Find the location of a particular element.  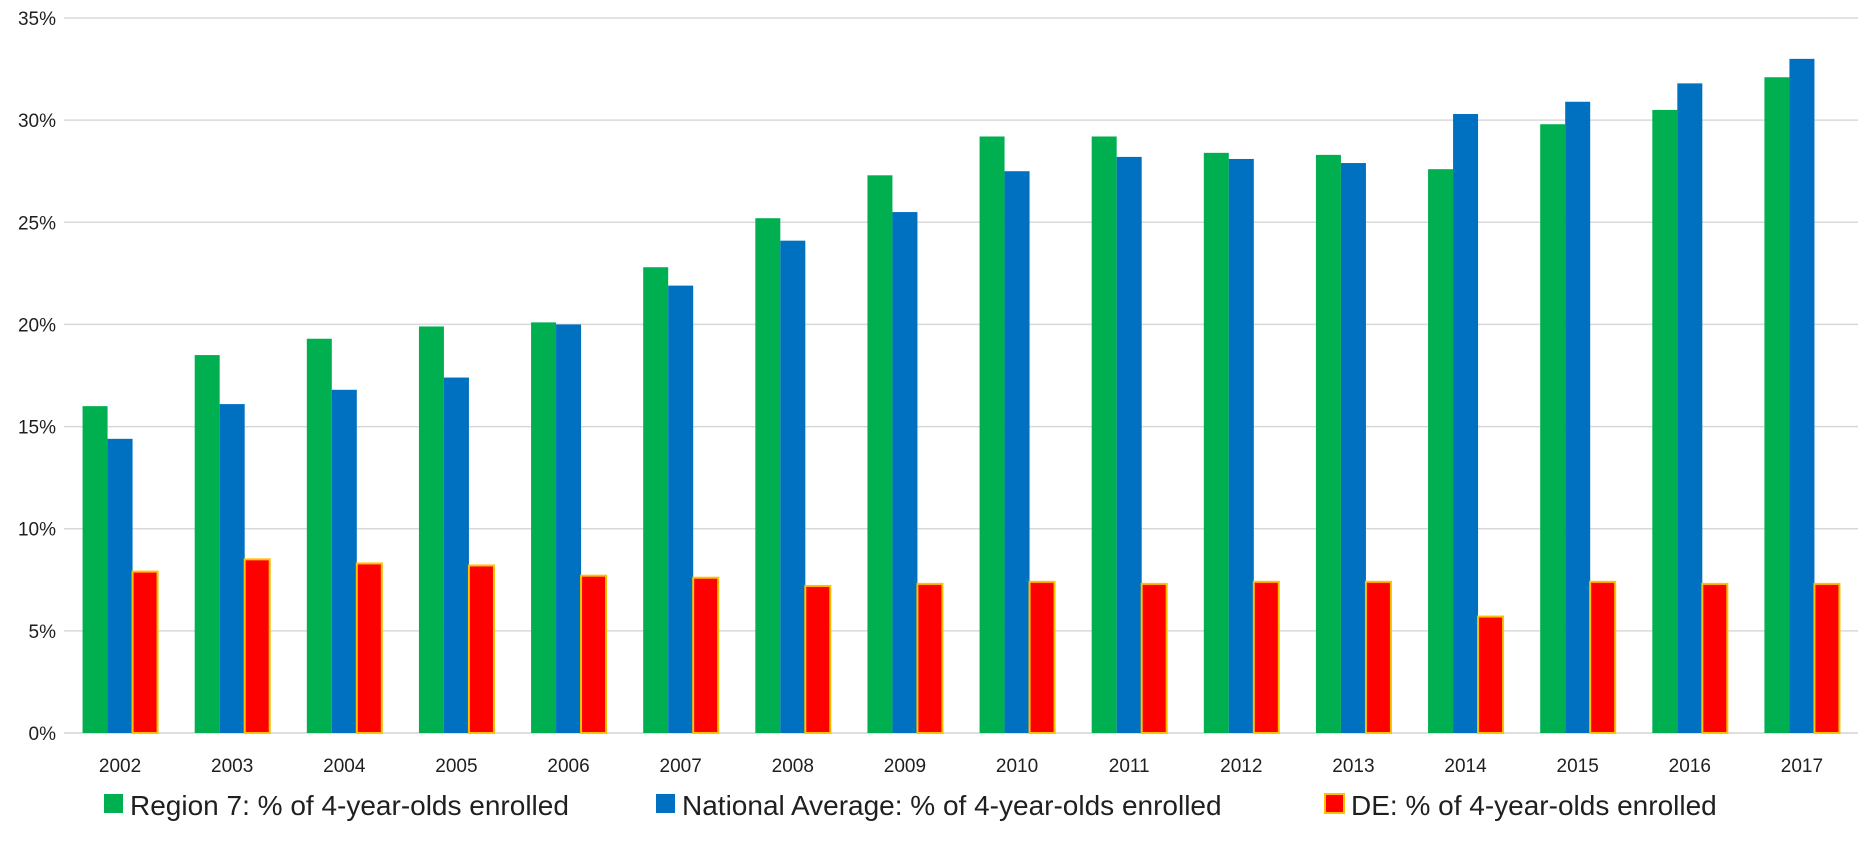

y-tick-label: 5% is located at coordinates (43, 632).